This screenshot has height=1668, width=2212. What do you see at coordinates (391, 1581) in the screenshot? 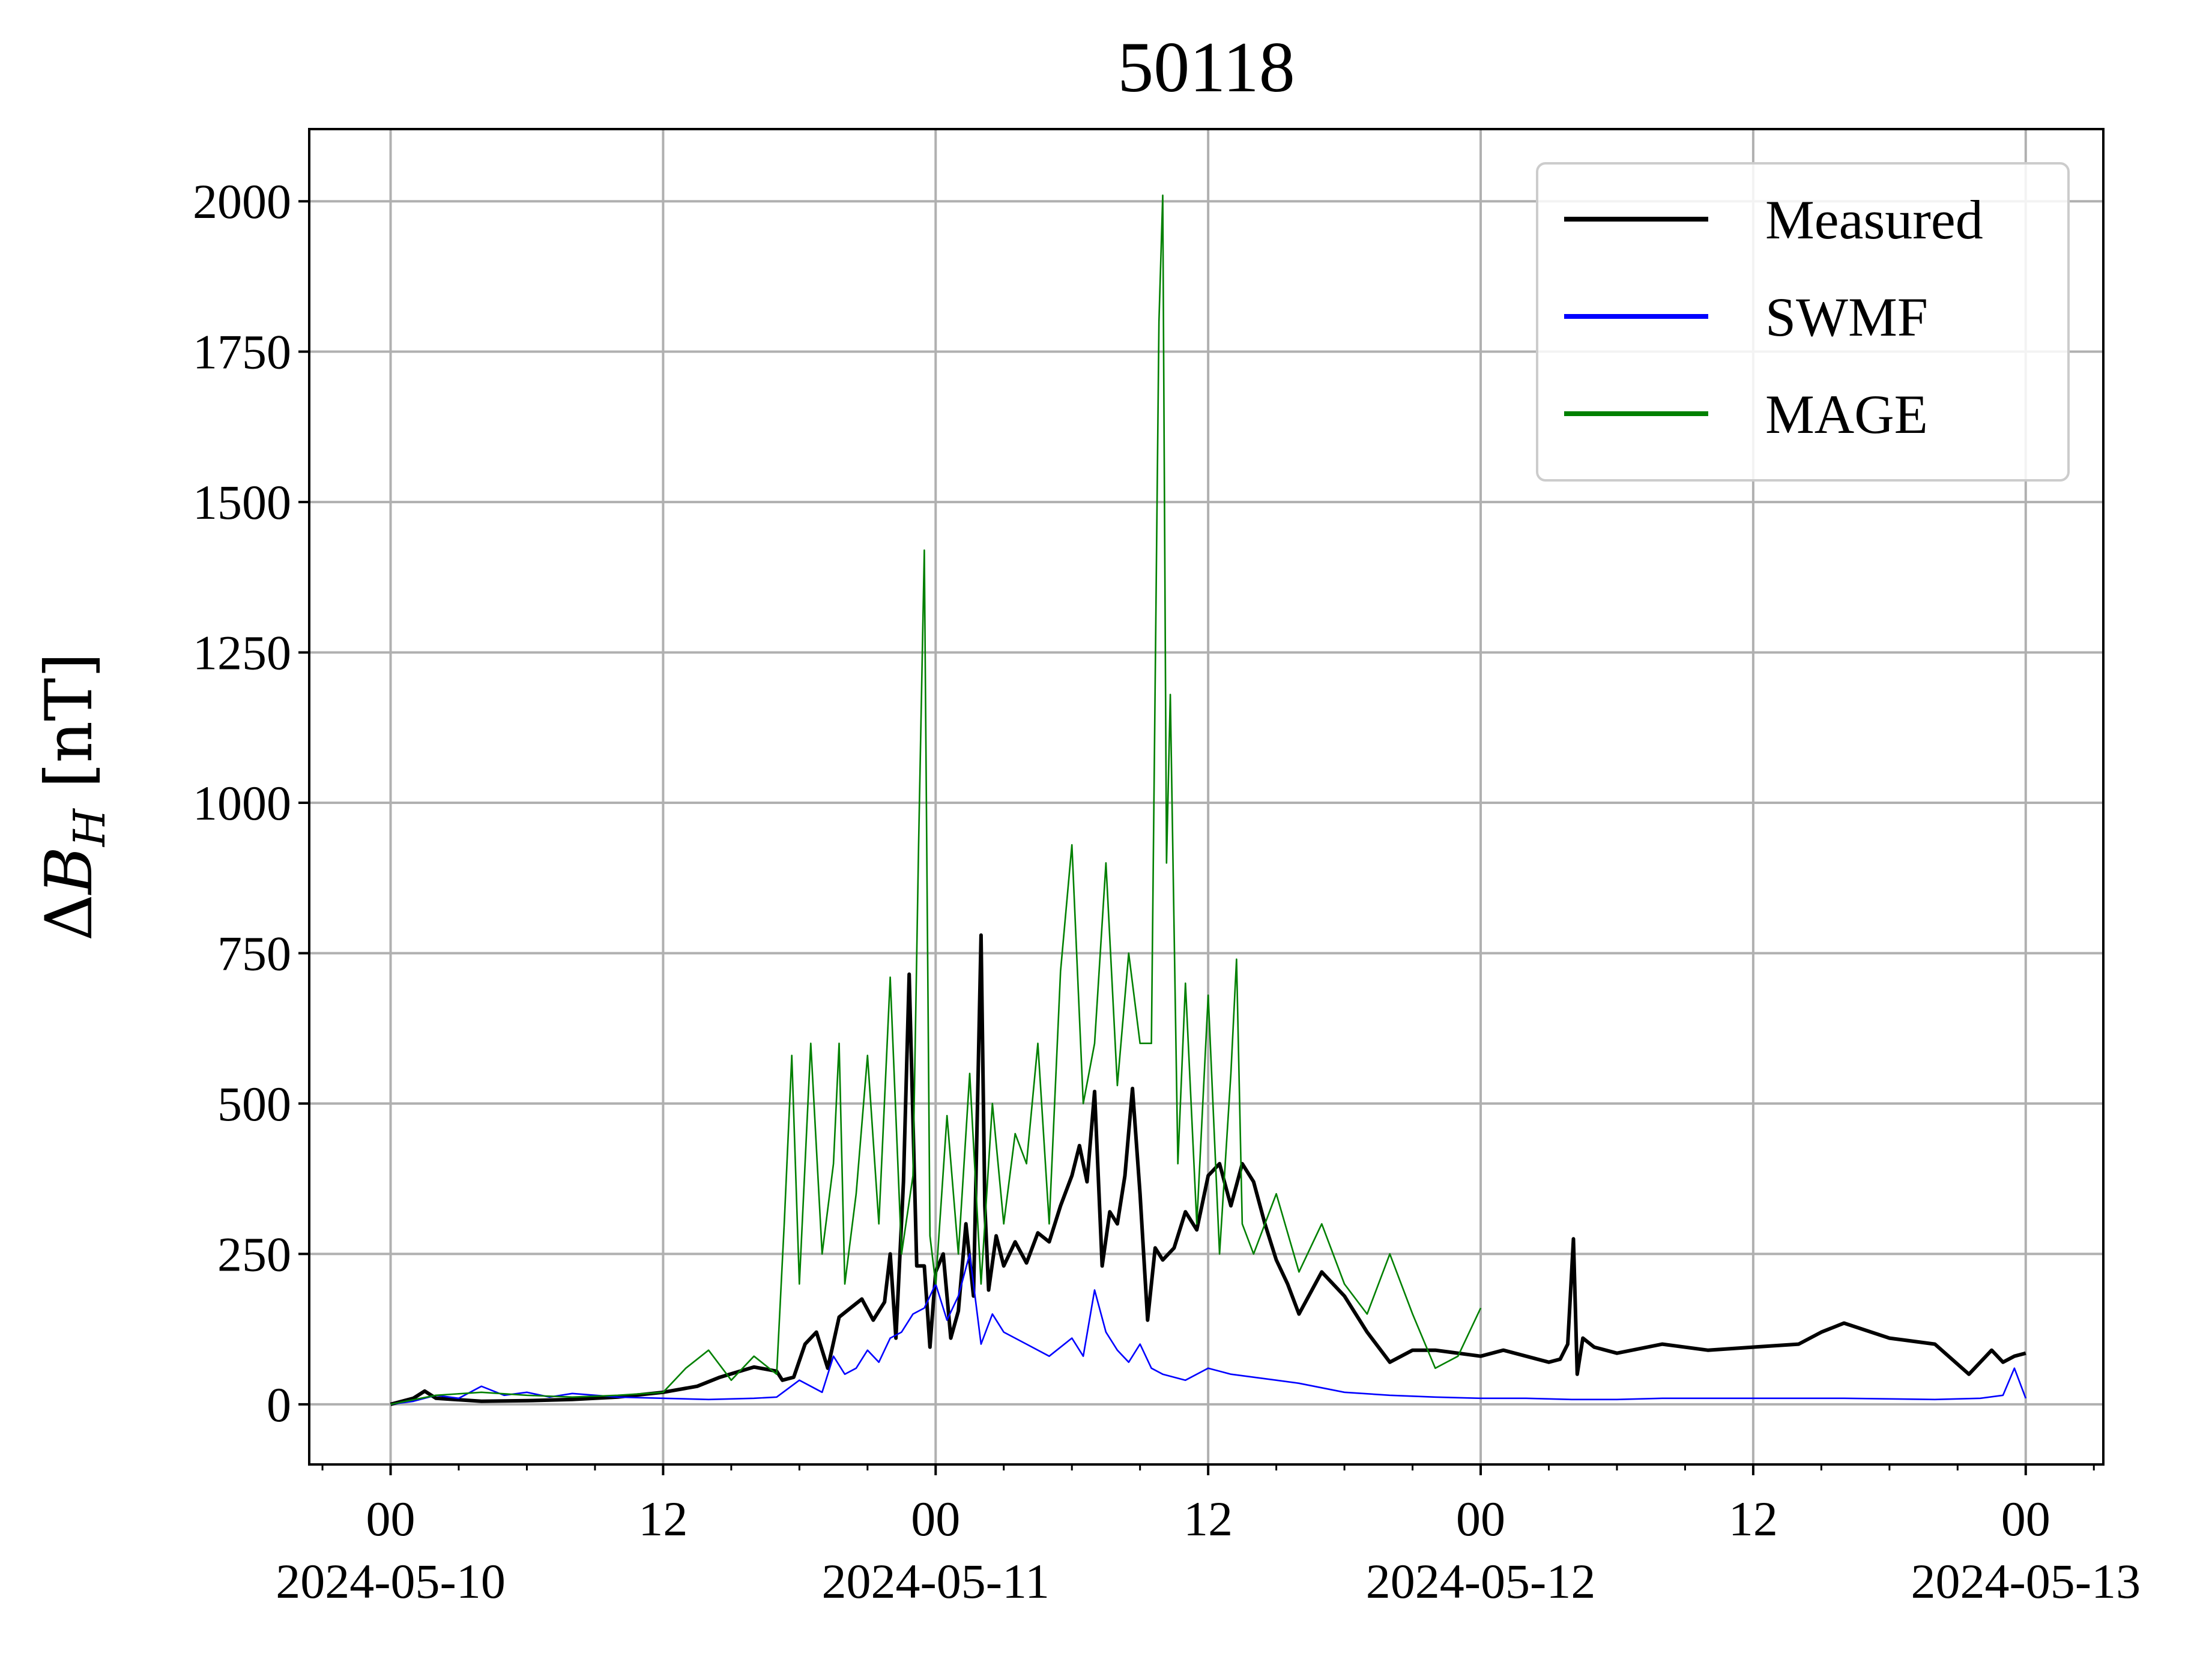
I see `x-tick-date-label: 2024-05-10` at bounding box center [391, 1581].